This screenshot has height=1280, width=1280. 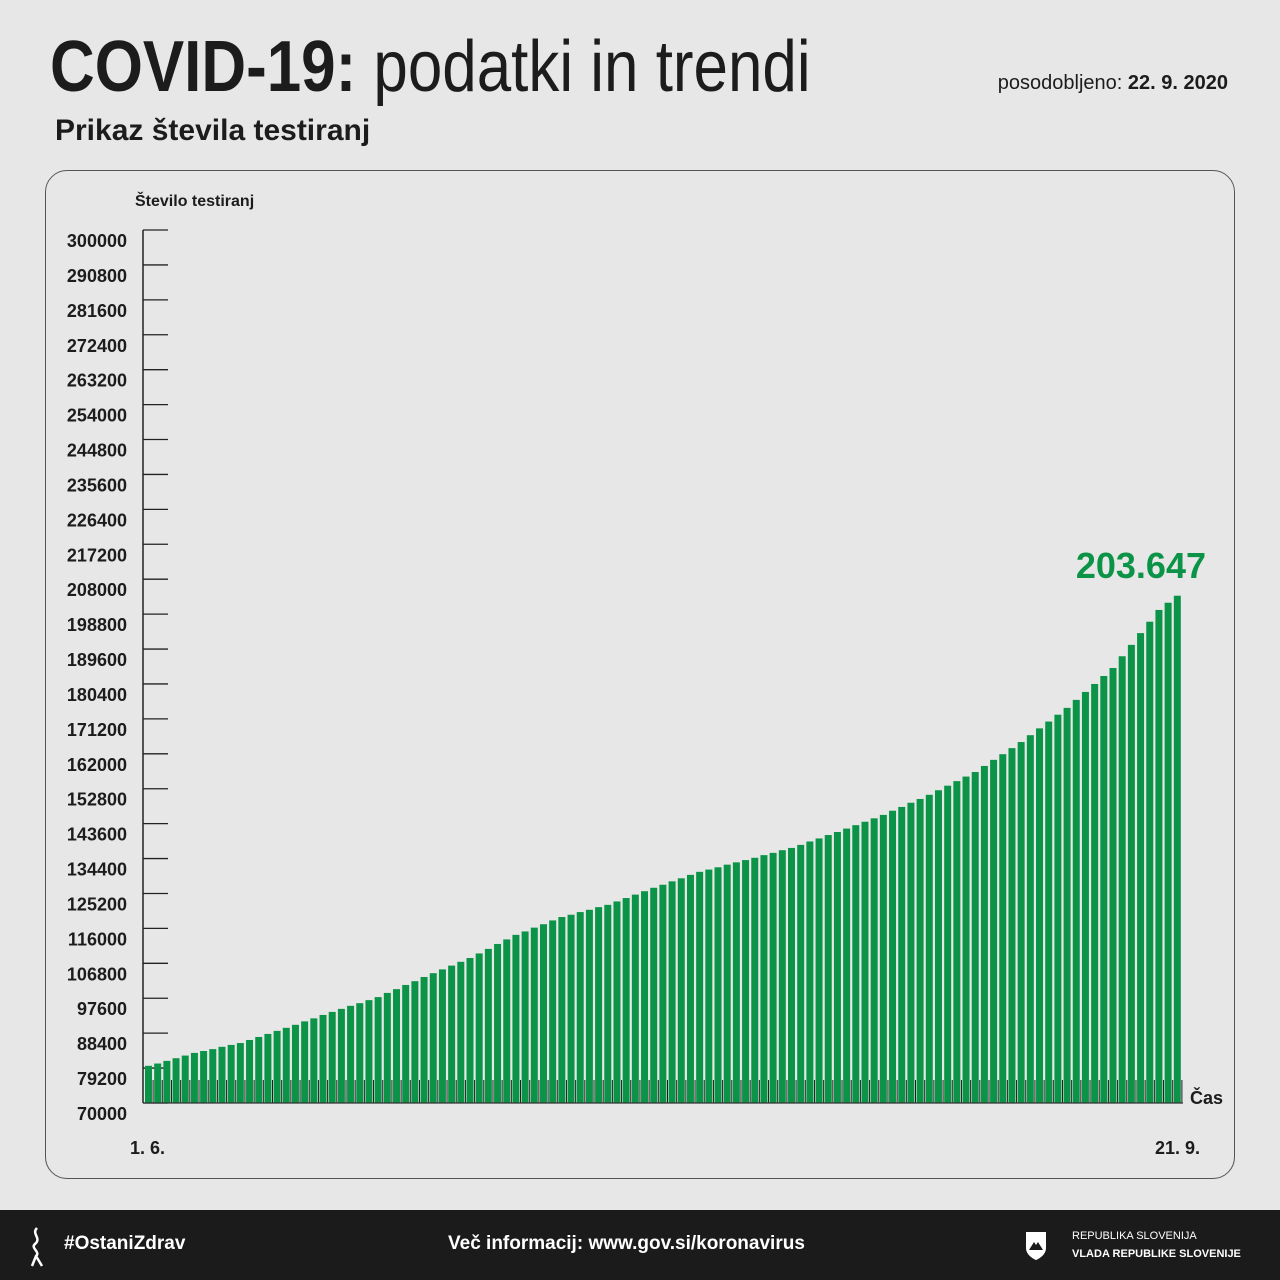 I want to click on updated-info: posodobljeno: 22. 9. 2020, so click(x=1113, y=83).